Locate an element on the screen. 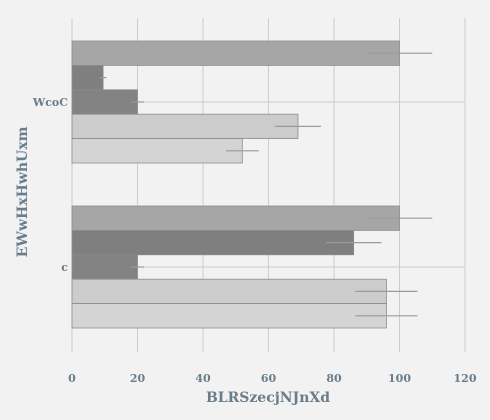 This screenshot has height=420, width=490. y-axis-label: EWwHxHwhUxm is located at coordinates (23, 191).